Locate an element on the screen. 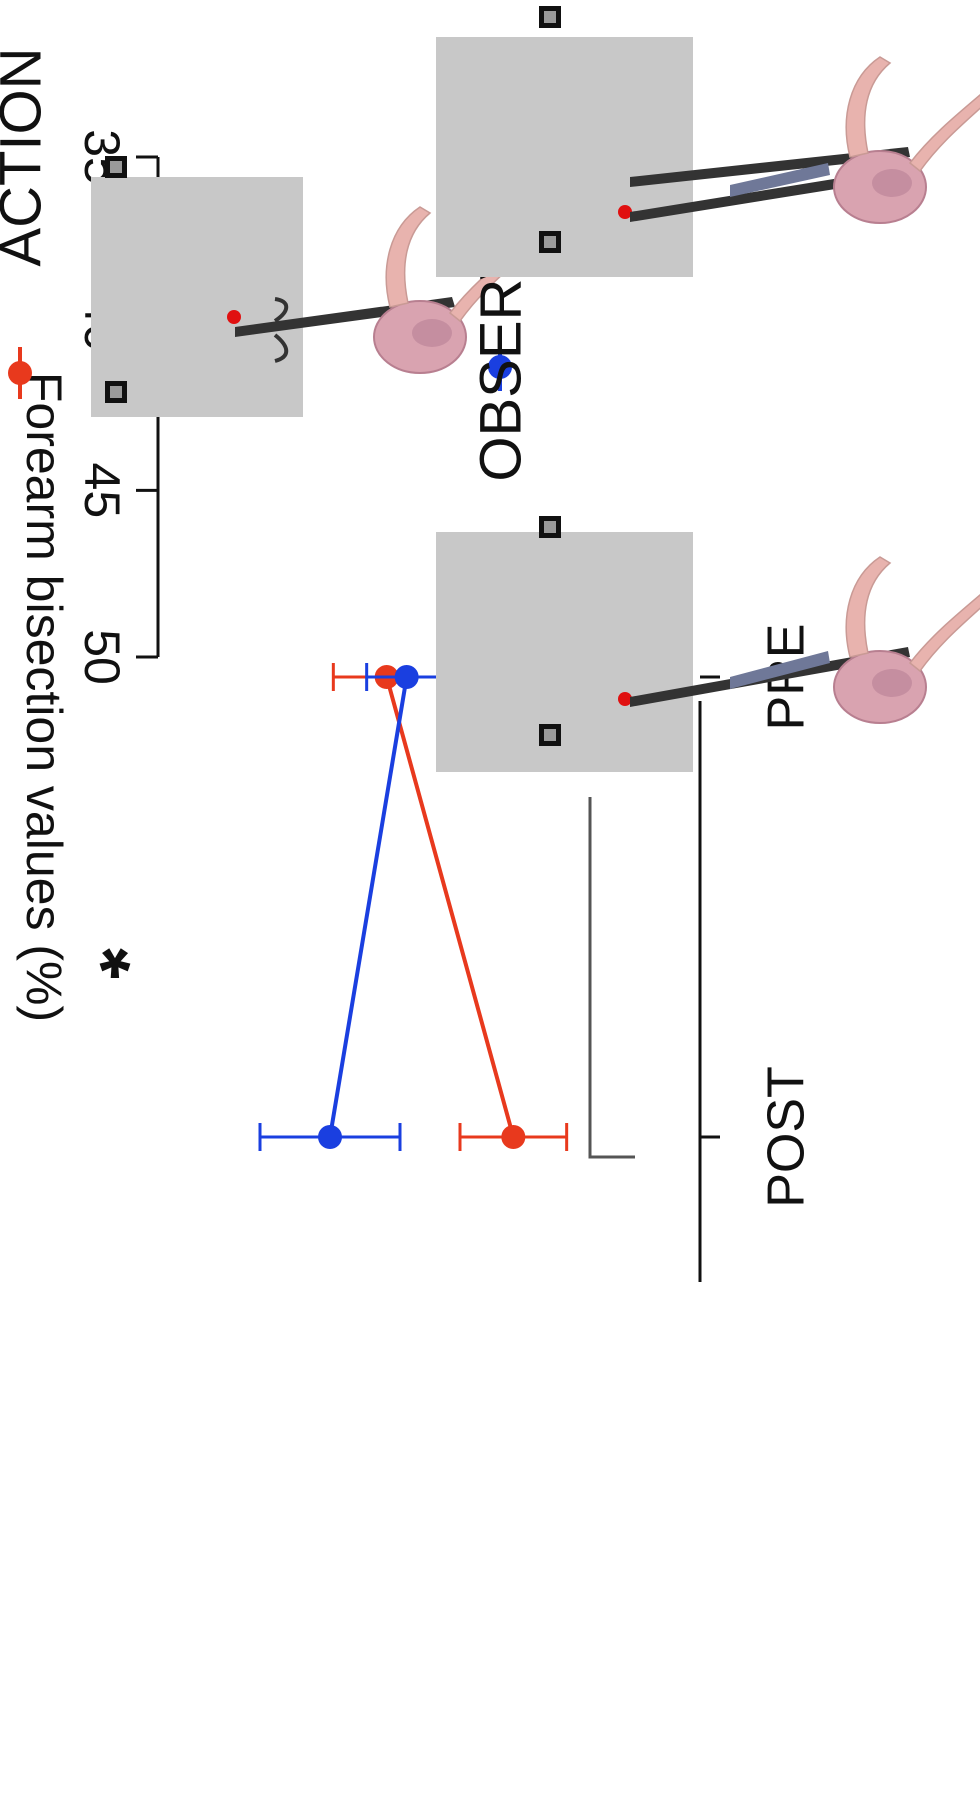  series-observation is located at coordinates (353, 907).